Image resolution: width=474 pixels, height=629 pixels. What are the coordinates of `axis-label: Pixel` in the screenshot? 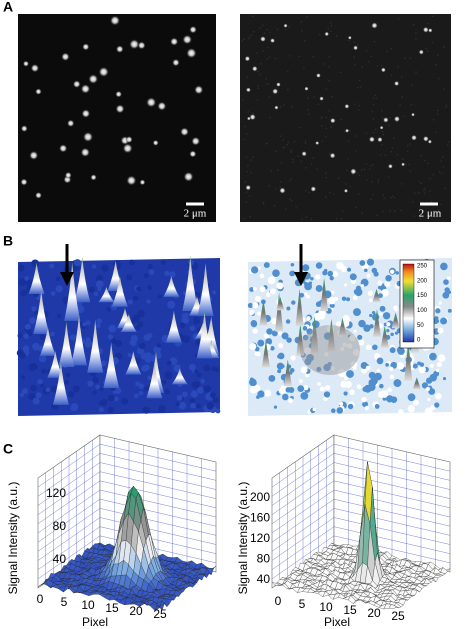 It's located at (337, 622).